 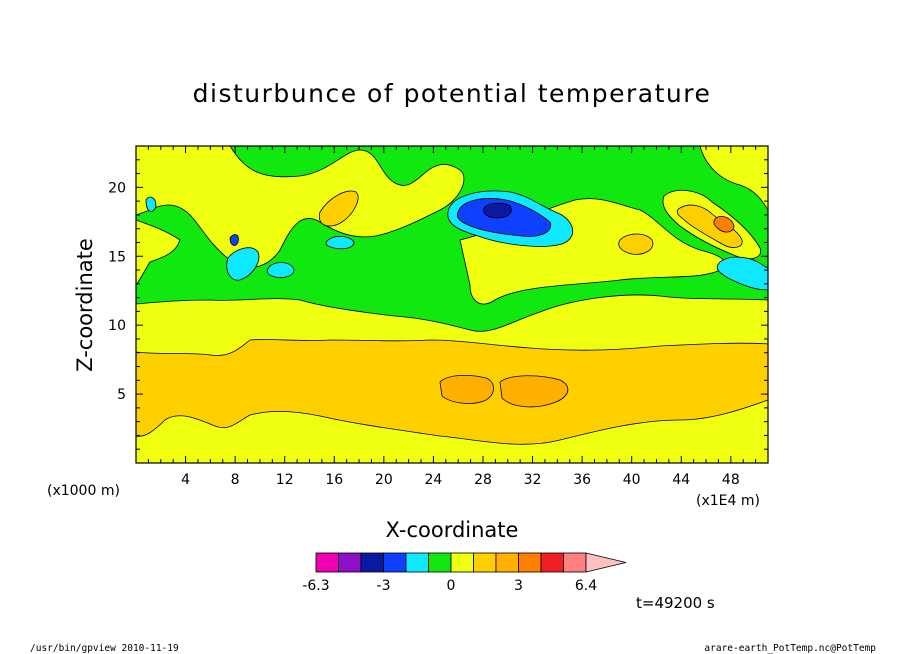 I want to click on y-tick-label: 15, so click(x=117, y=257).